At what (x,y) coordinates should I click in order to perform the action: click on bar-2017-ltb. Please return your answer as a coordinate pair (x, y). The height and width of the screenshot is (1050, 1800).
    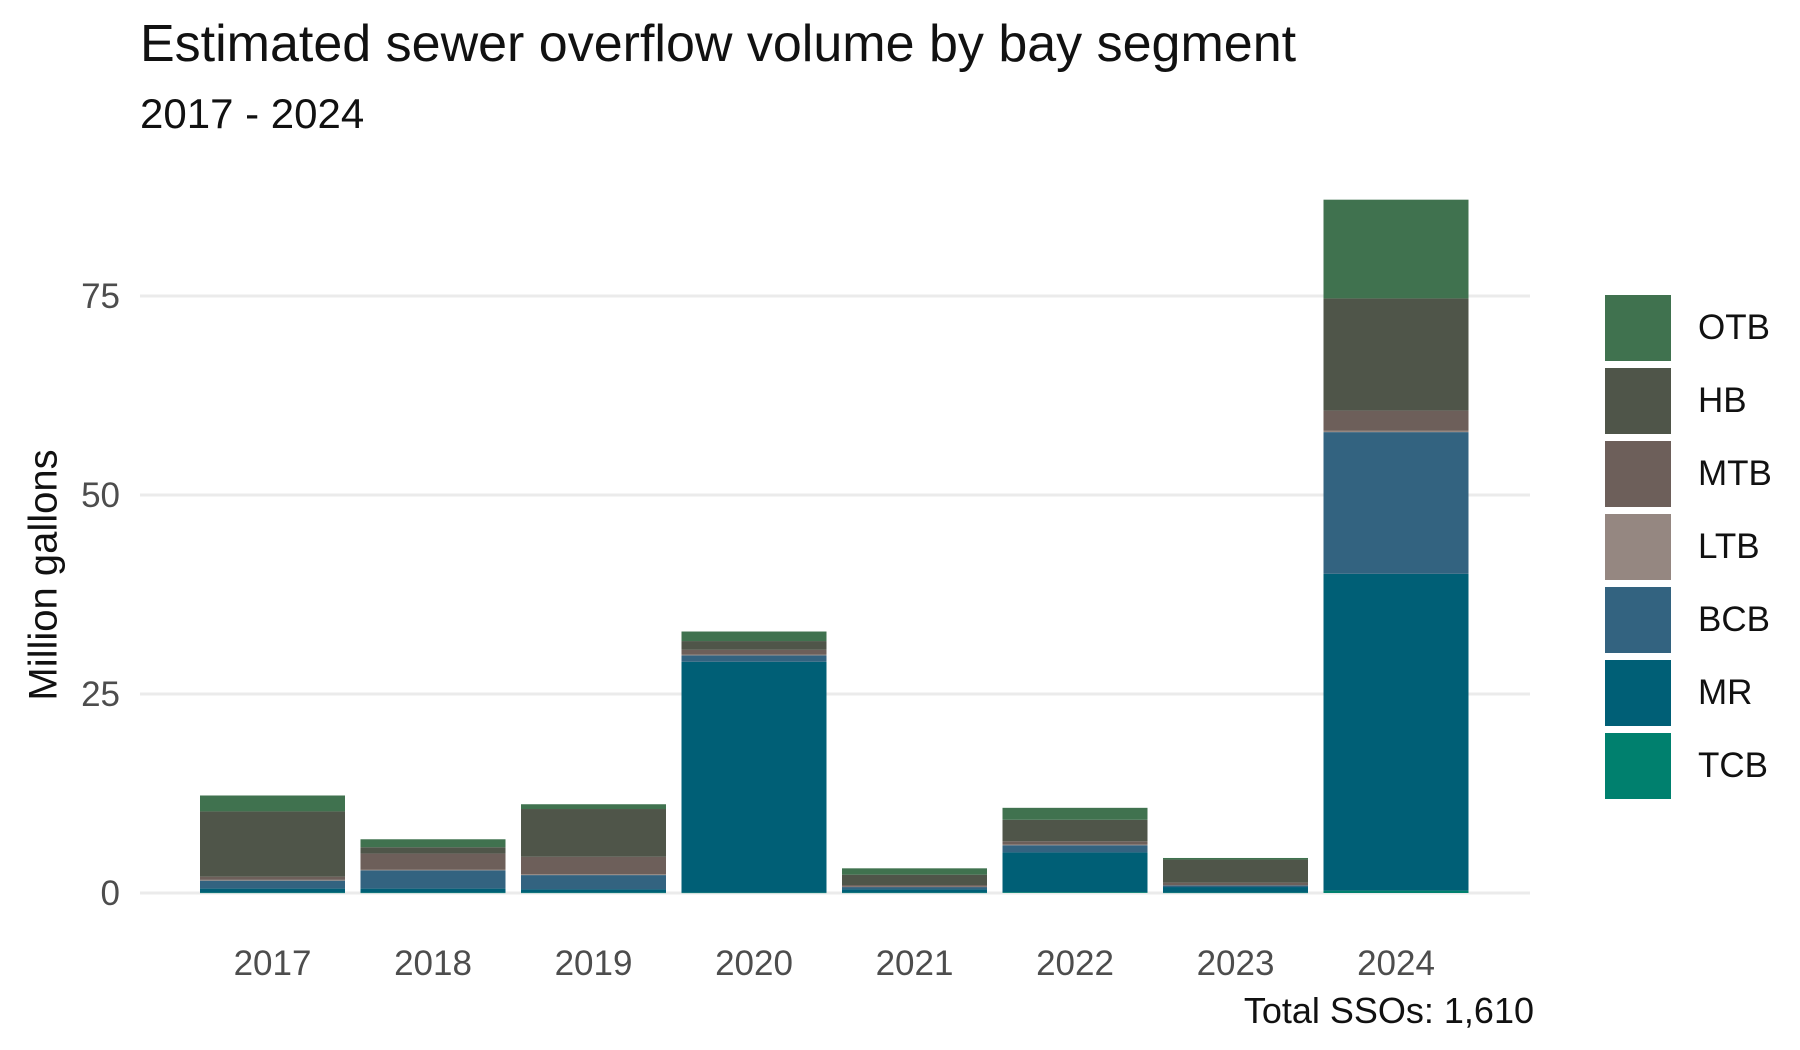
    Looking at the image, I should click on (272, 880).